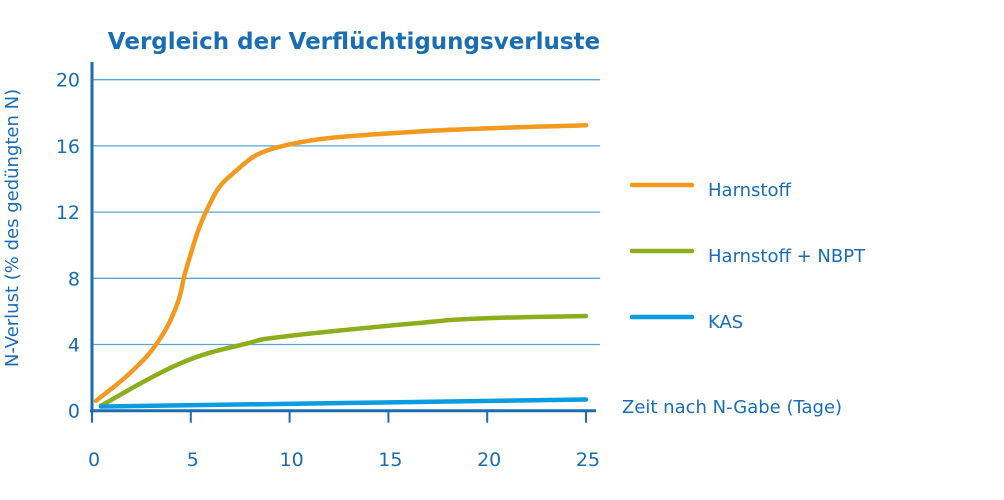  What do you see at coordinates (588, 460) in the screenshot?
I see `x-tick-label: 25` at bounding box center [588, 460].